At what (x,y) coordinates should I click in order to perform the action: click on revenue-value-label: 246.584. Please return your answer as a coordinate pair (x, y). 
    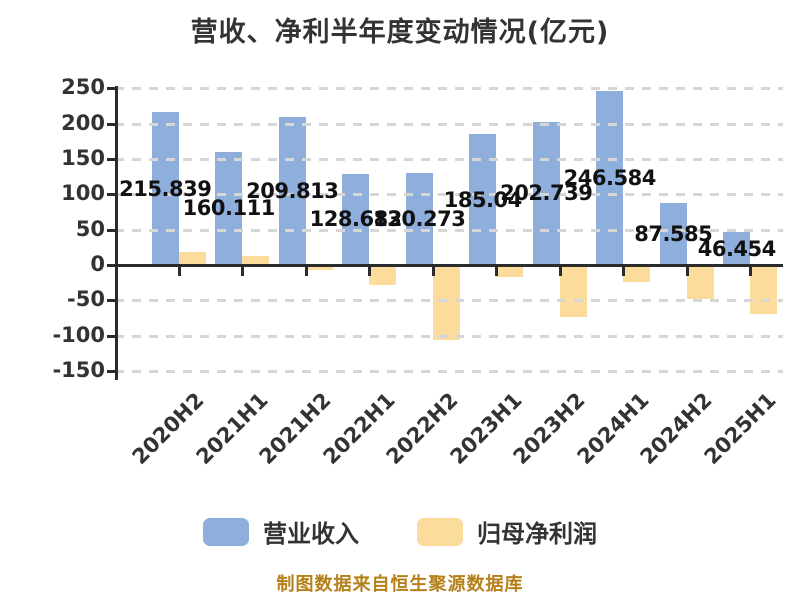
    Looking at the image, I should click on (610, 177).